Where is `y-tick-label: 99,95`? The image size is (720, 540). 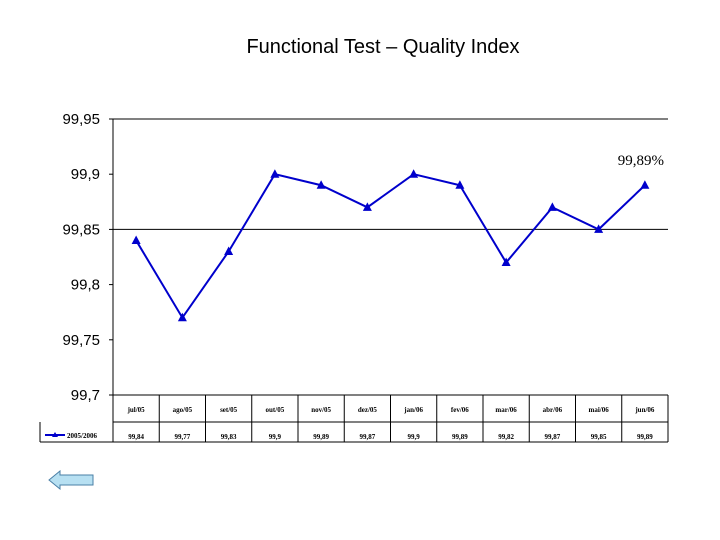 y-tick-label: 99,95 is located at coordinates (81, 119).